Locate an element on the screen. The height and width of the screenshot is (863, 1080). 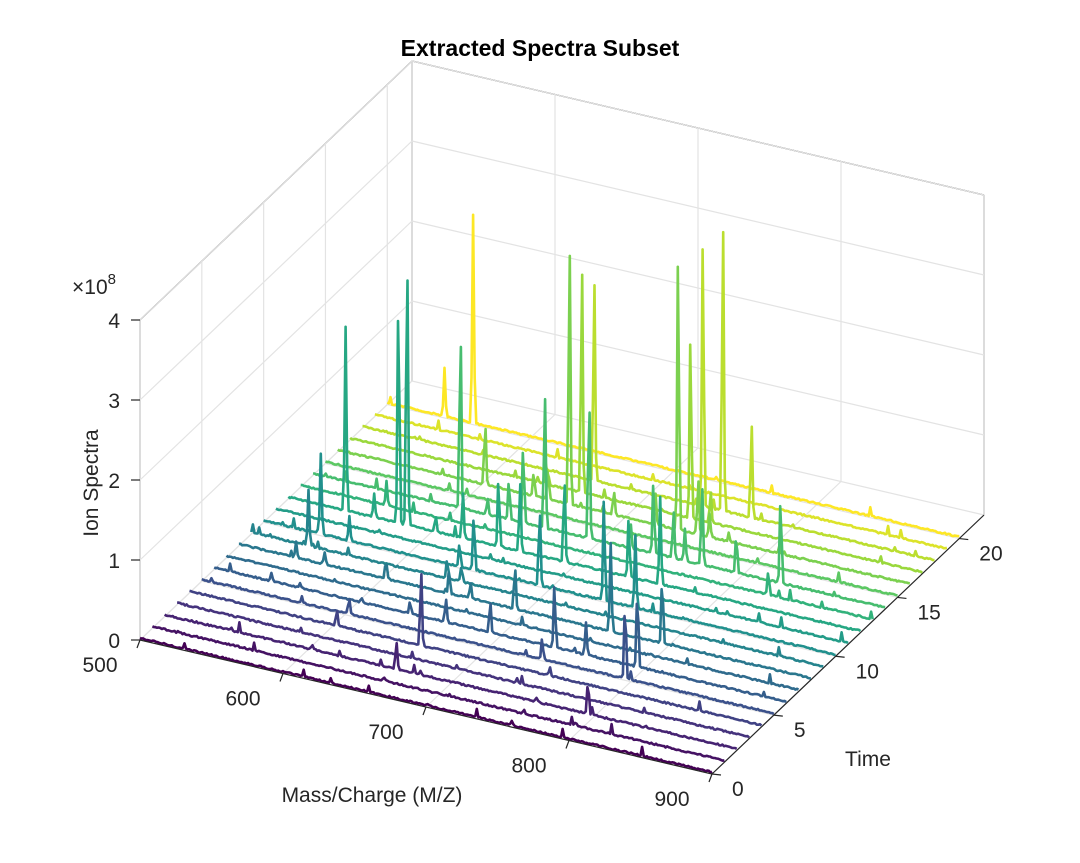
x-tick-label: 600 is located at coordinates (242, 699).